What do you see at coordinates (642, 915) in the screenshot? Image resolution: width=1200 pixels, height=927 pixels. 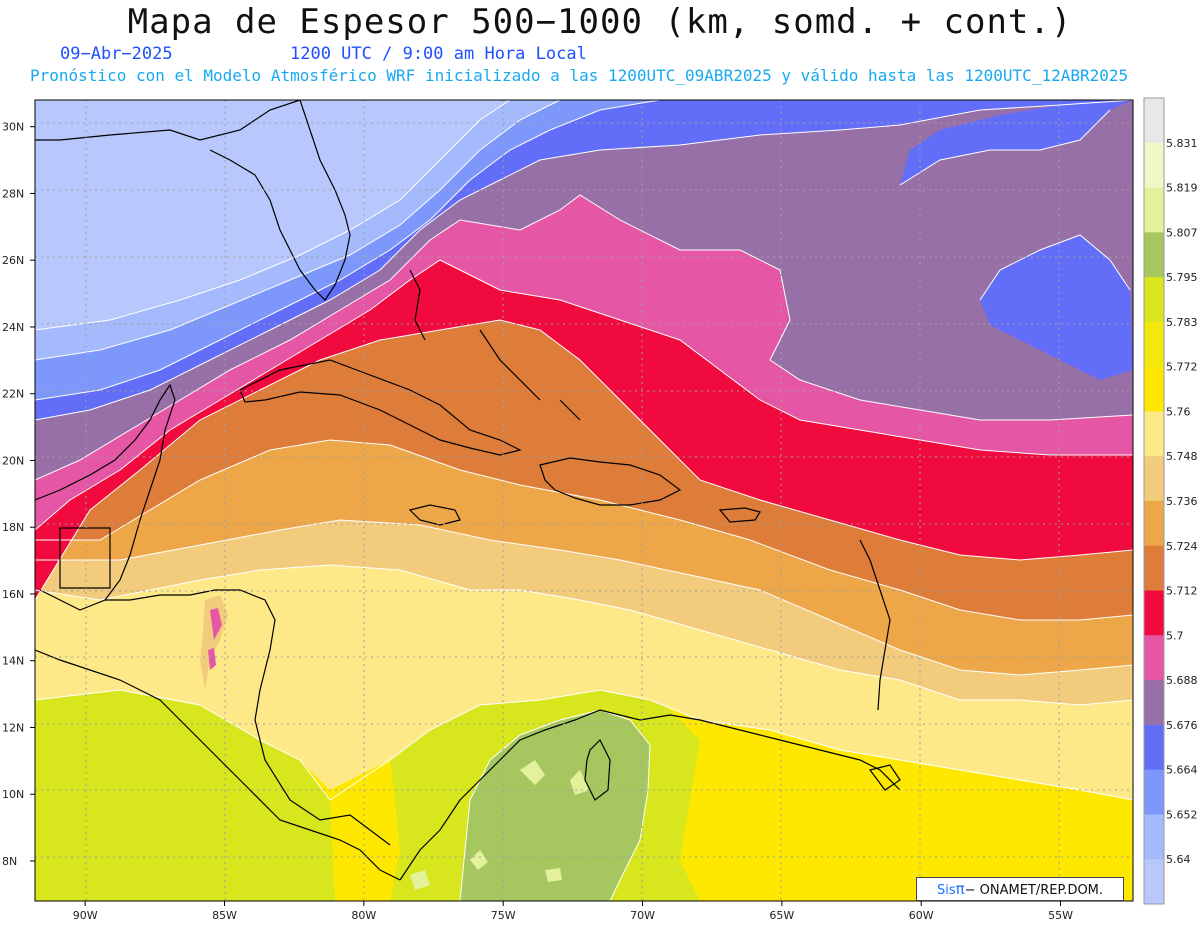 I see `lon-tick-label: 70W` at bounding box center [642, 915].